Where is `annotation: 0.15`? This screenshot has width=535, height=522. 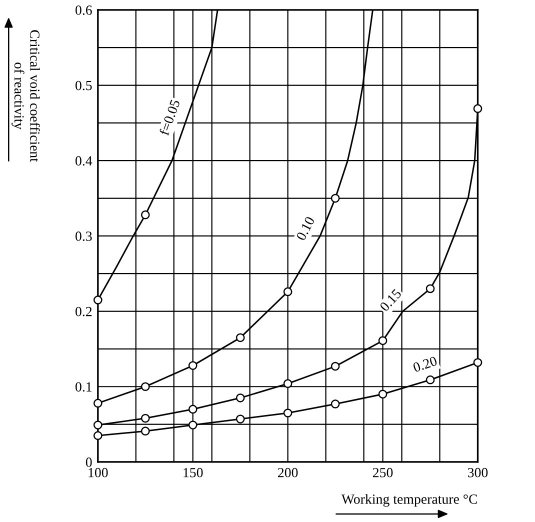
annotation: 0.15 is located at coordinates (390, 300).